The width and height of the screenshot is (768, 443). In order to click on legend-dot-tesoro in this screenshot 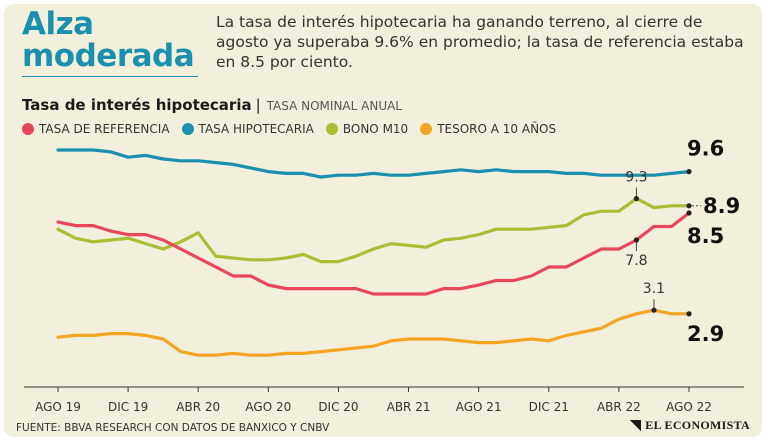, I will do `click(426, 129)`.